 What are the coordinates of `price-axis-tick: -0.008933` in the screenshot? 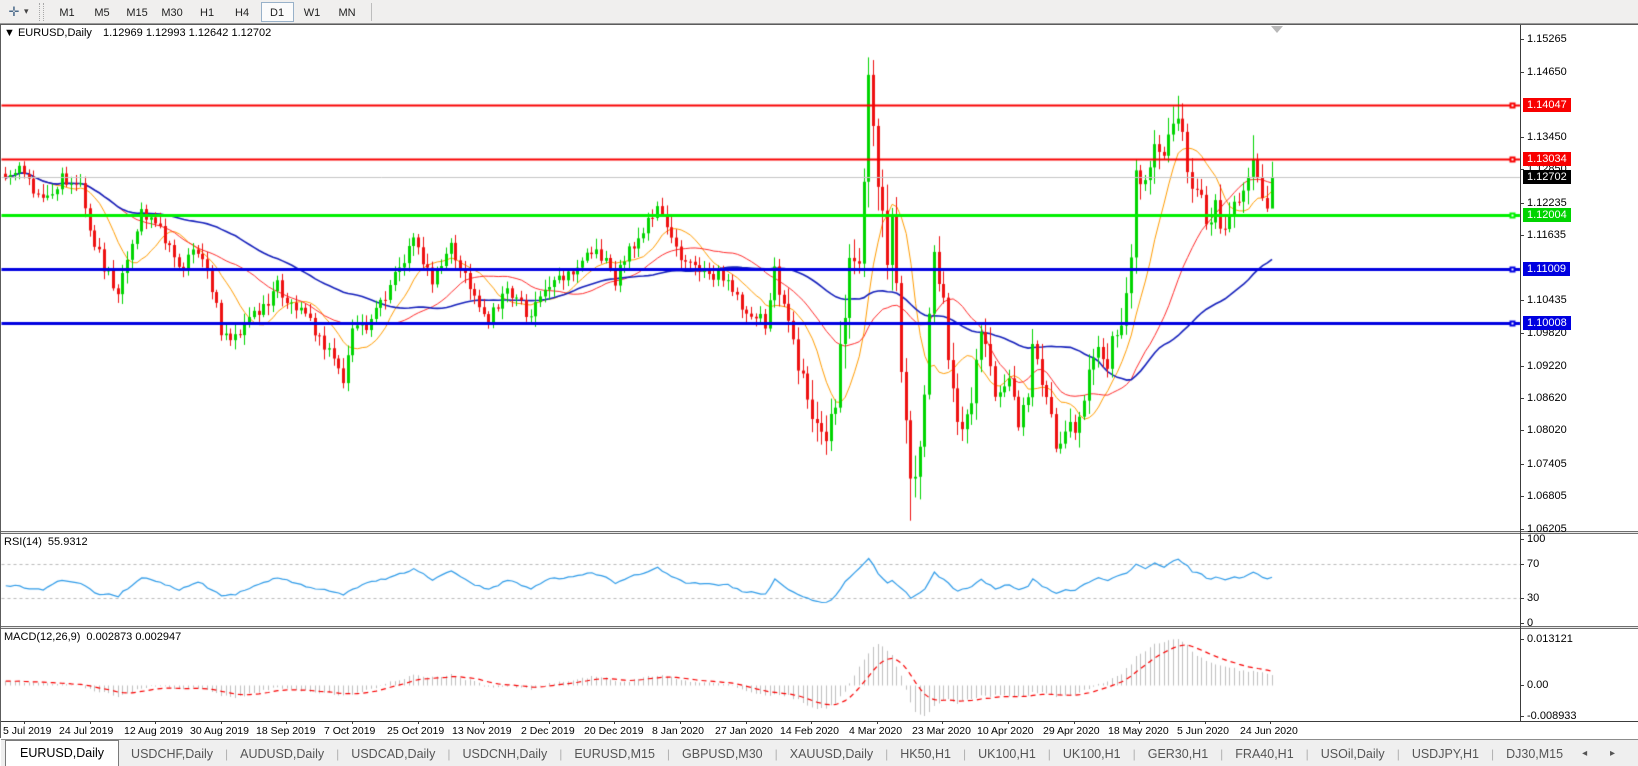 It's located at (1552, 716).